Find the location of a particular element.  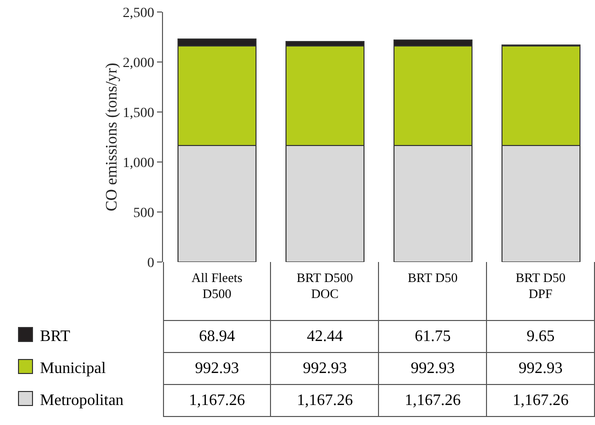

legend-label: Metropolitan is located at coordinates (81, 400).